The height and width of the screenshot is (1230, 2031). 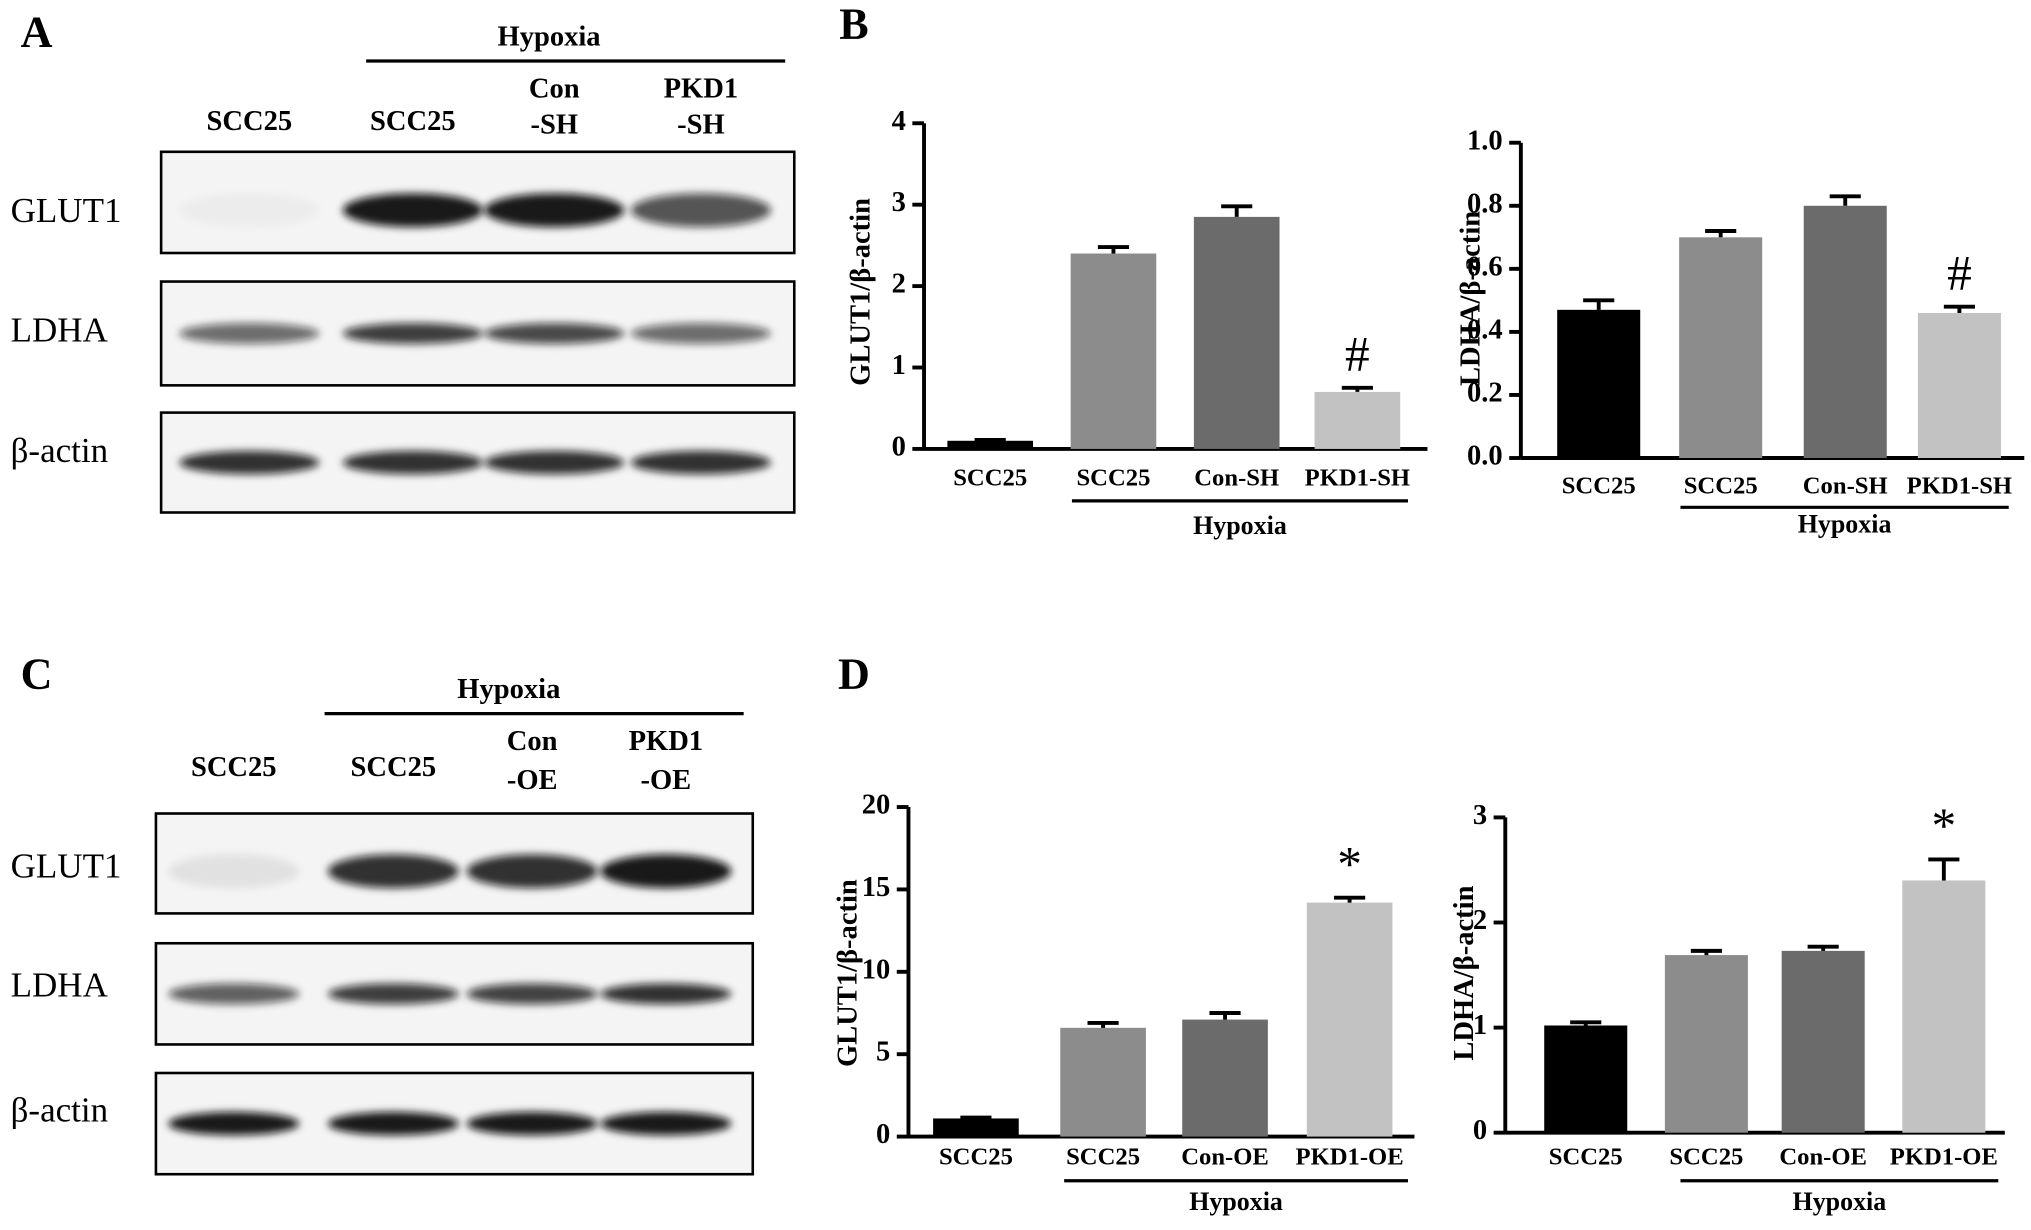 I want to click on y-tick-label: 0.8, so click(x=1485, y=203).